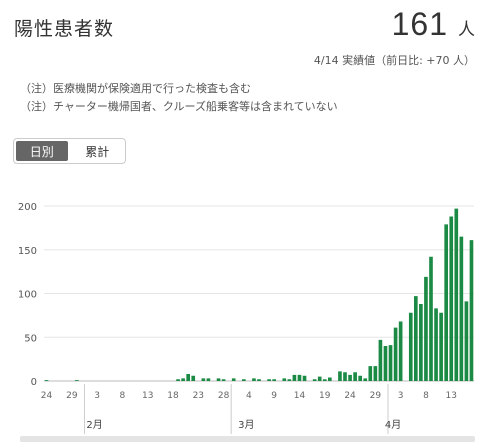 Image resolution: width=489 pixels, height=442 pixels. I want to click on y-tick-label: 150, so click(27, 251).